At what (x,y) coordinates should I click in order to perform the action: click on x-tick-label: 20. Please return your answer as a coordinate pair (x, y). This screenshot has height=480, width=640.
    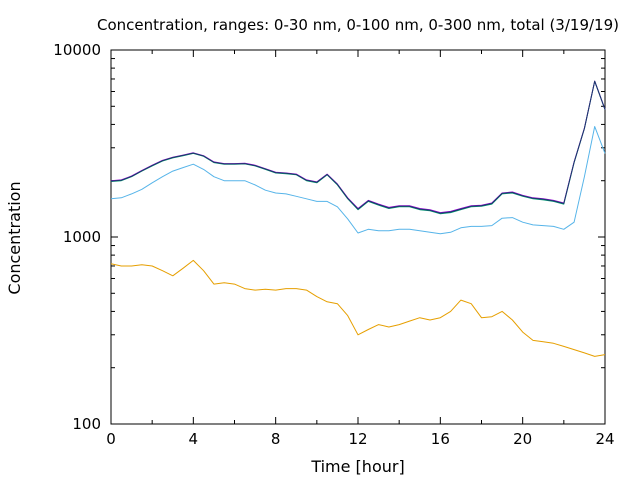
    Looking at the image, I should click on (522, 439).